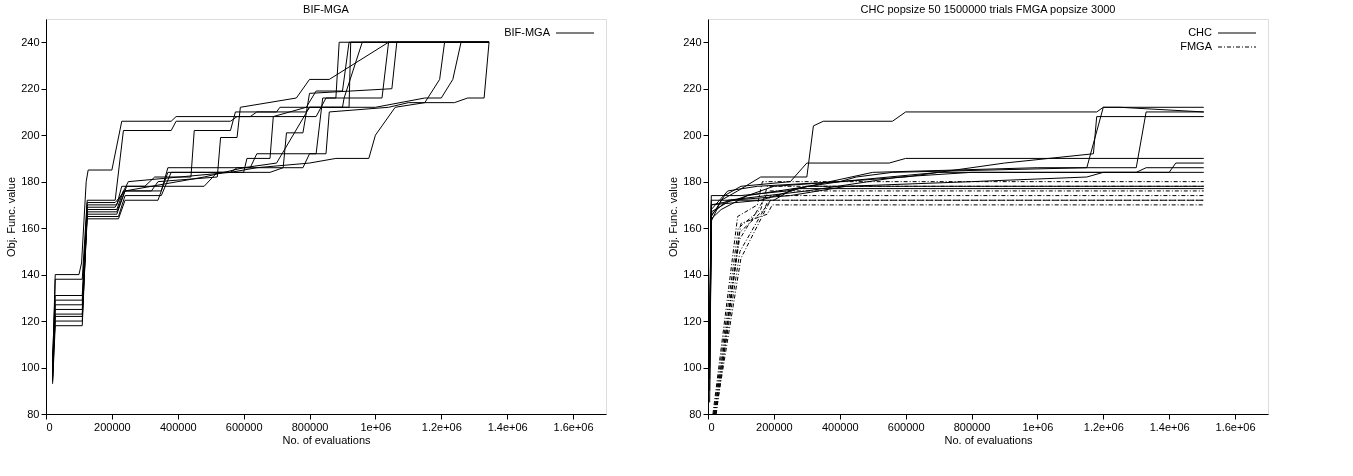  I want to click on legend-label: BIF-MGA, so click(527, 32).